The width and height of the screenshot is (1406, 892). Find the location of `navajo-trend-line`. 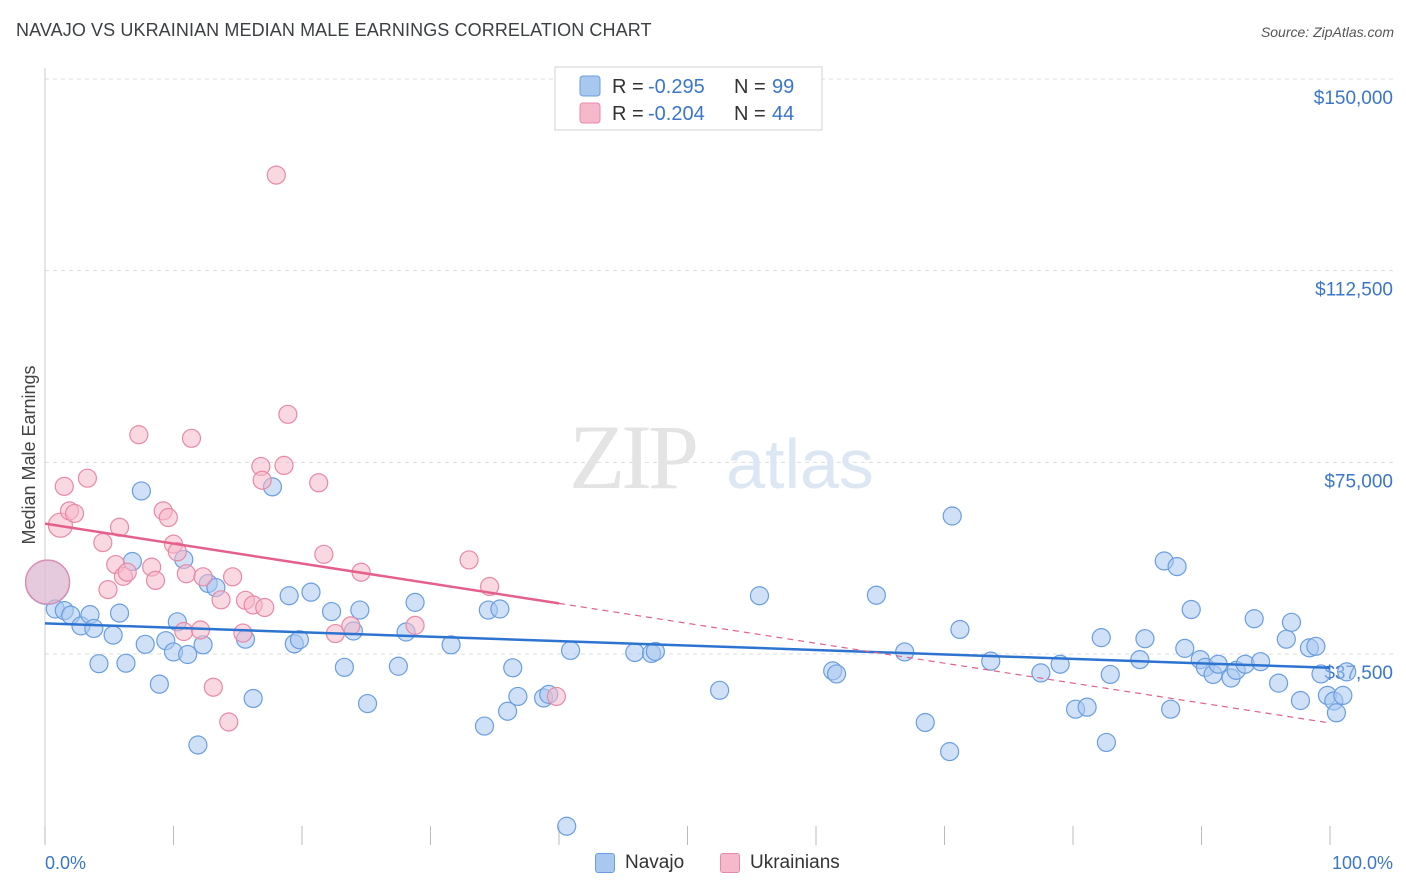

navajo-trend-line is located at coordinates (687, 646).